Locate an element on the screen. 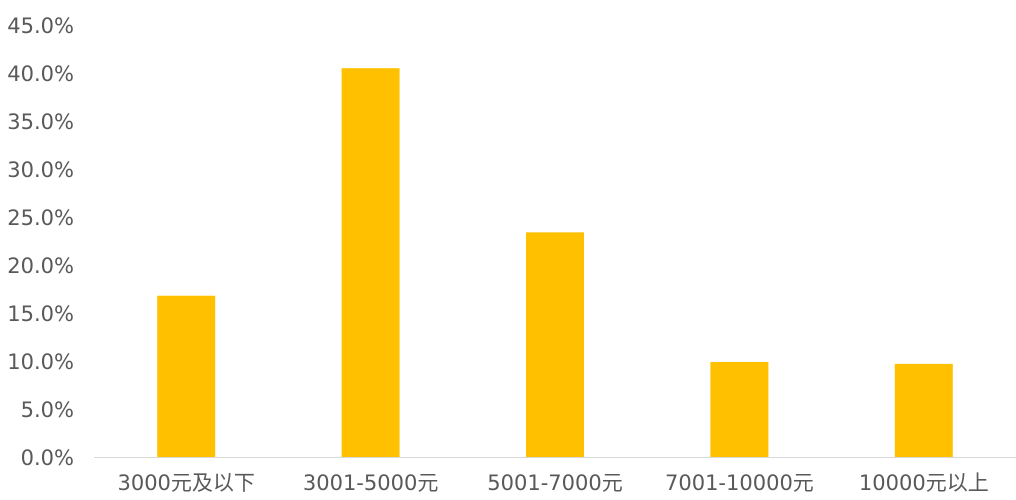 Image resolution: width=1016 pixels, height=500 pixels. y-tick-label: 20.0% is located at coordinates (40, 266).